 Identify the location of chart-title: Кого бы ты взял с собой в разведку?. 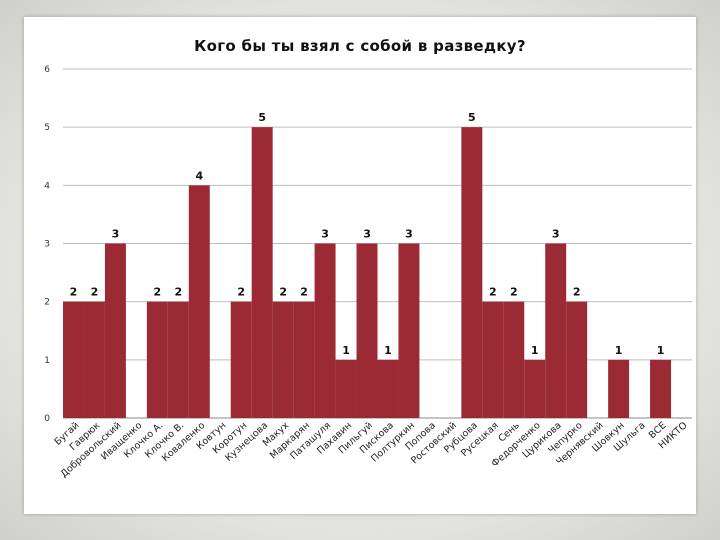
(360, 46).